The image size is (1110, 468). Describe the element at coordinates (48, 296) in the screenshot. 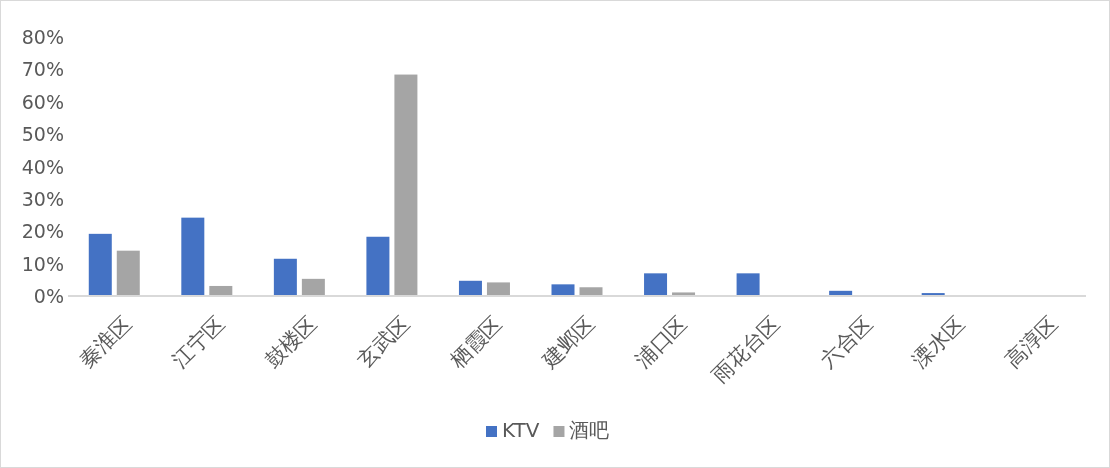

I see `y-tick-label: 0%` at that location.